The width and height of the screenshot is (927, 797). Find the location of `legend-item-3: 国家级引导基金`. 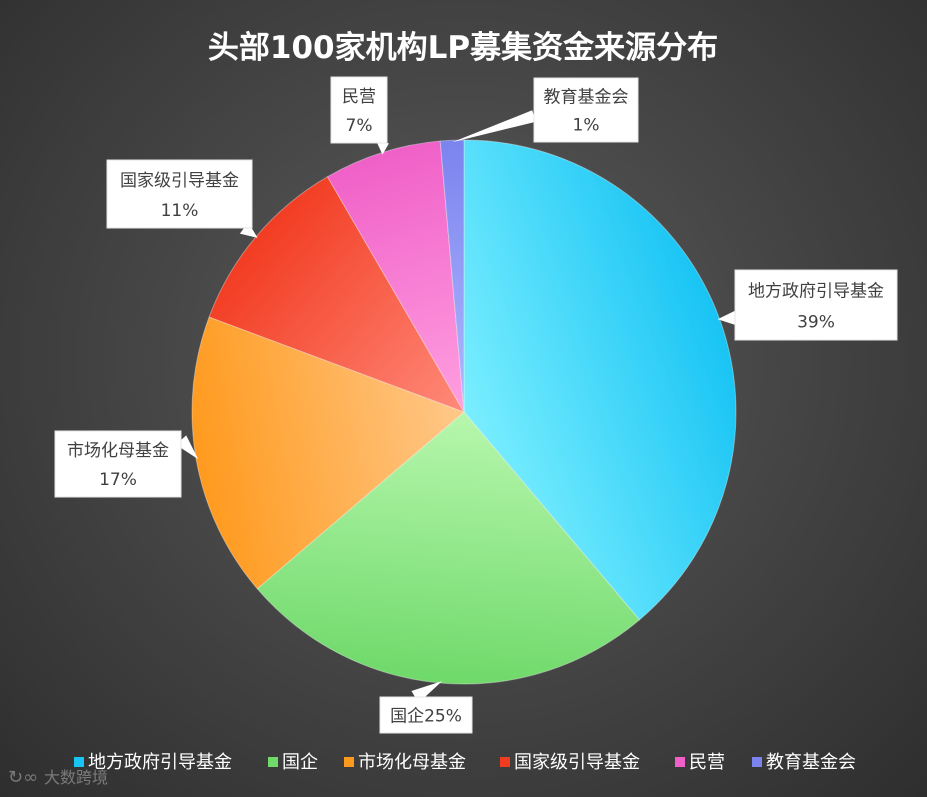

legend-item-3: 国家级引导基金 is located at coordinates (570, 762).